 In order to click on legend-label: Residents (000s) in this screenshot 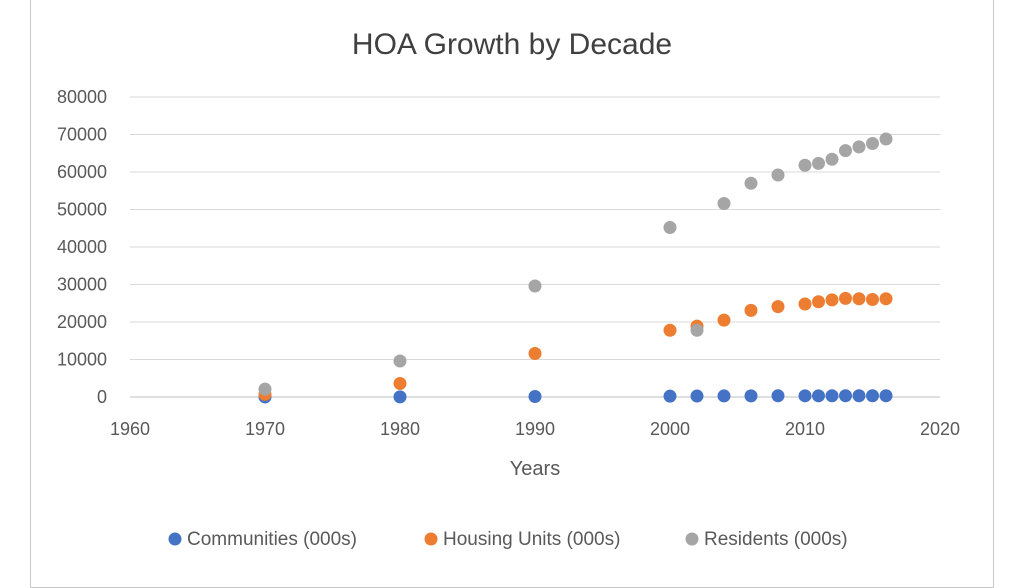, I will do `click(776, 539)`.